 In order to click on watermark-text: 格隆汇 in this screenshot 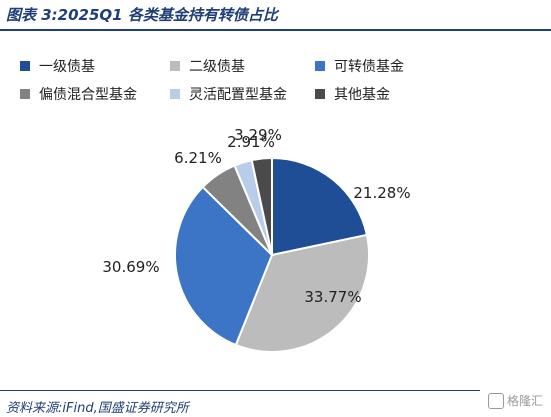, I will do `click(524, 401)`.